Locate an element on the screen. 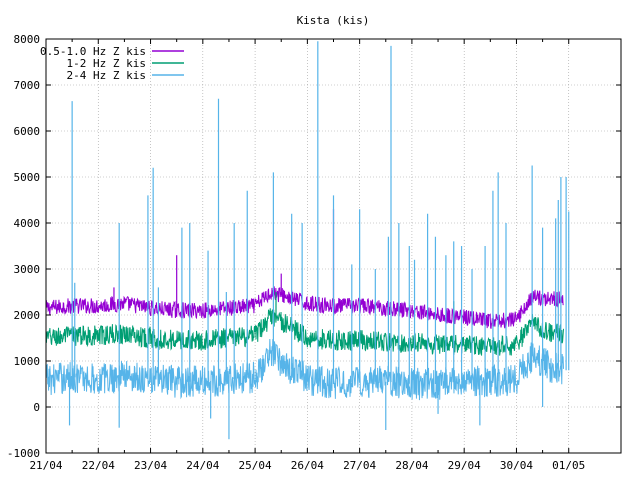 The image size is (640, 480). y-tick-label: 1000 is located at coordinates (27, 361).